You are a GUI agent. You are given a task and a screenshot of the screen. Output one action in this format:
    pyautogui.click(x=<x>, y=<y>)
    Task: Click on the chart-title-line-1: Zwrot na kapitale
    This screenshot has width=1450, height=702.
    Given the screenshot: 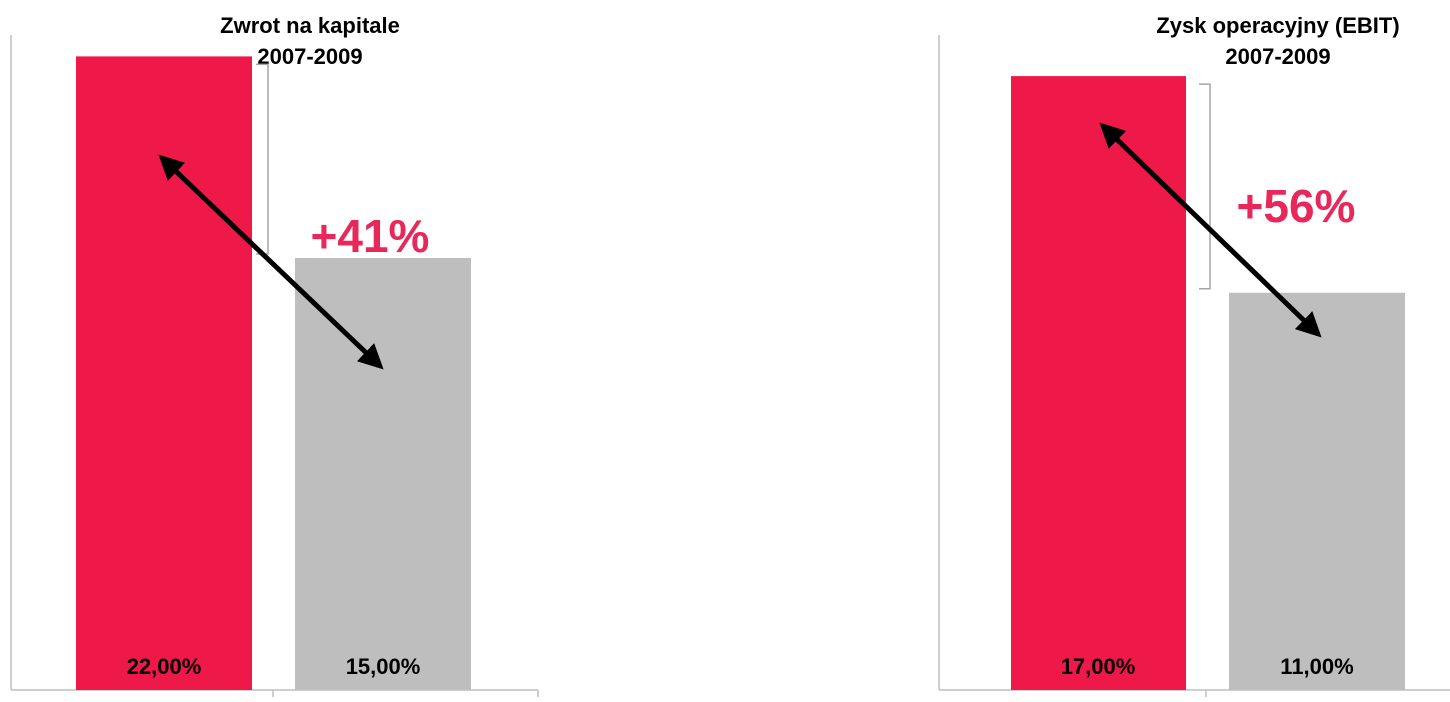 What is the action you would take?
    pyautogui.click(x=310, y=25)
    